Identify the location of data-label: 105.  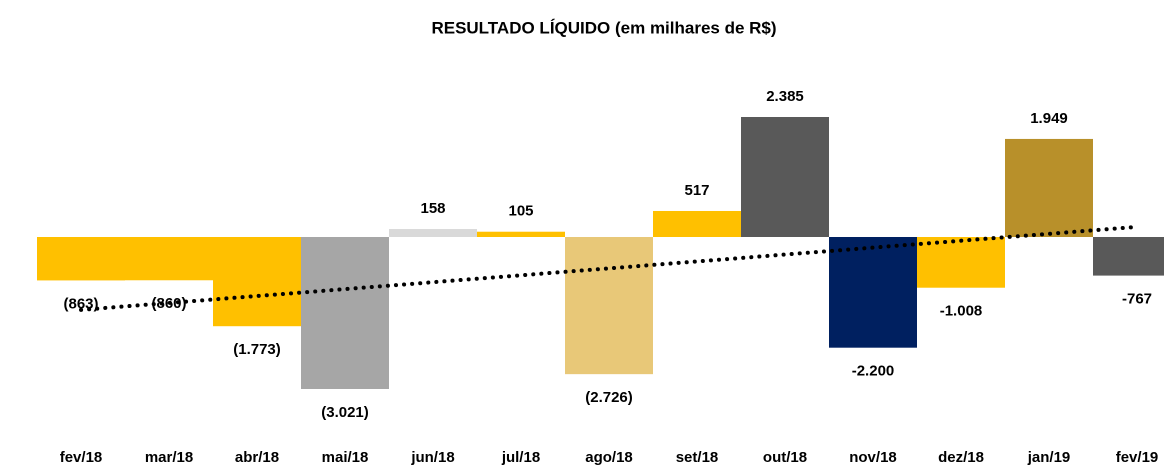
(520, 211).